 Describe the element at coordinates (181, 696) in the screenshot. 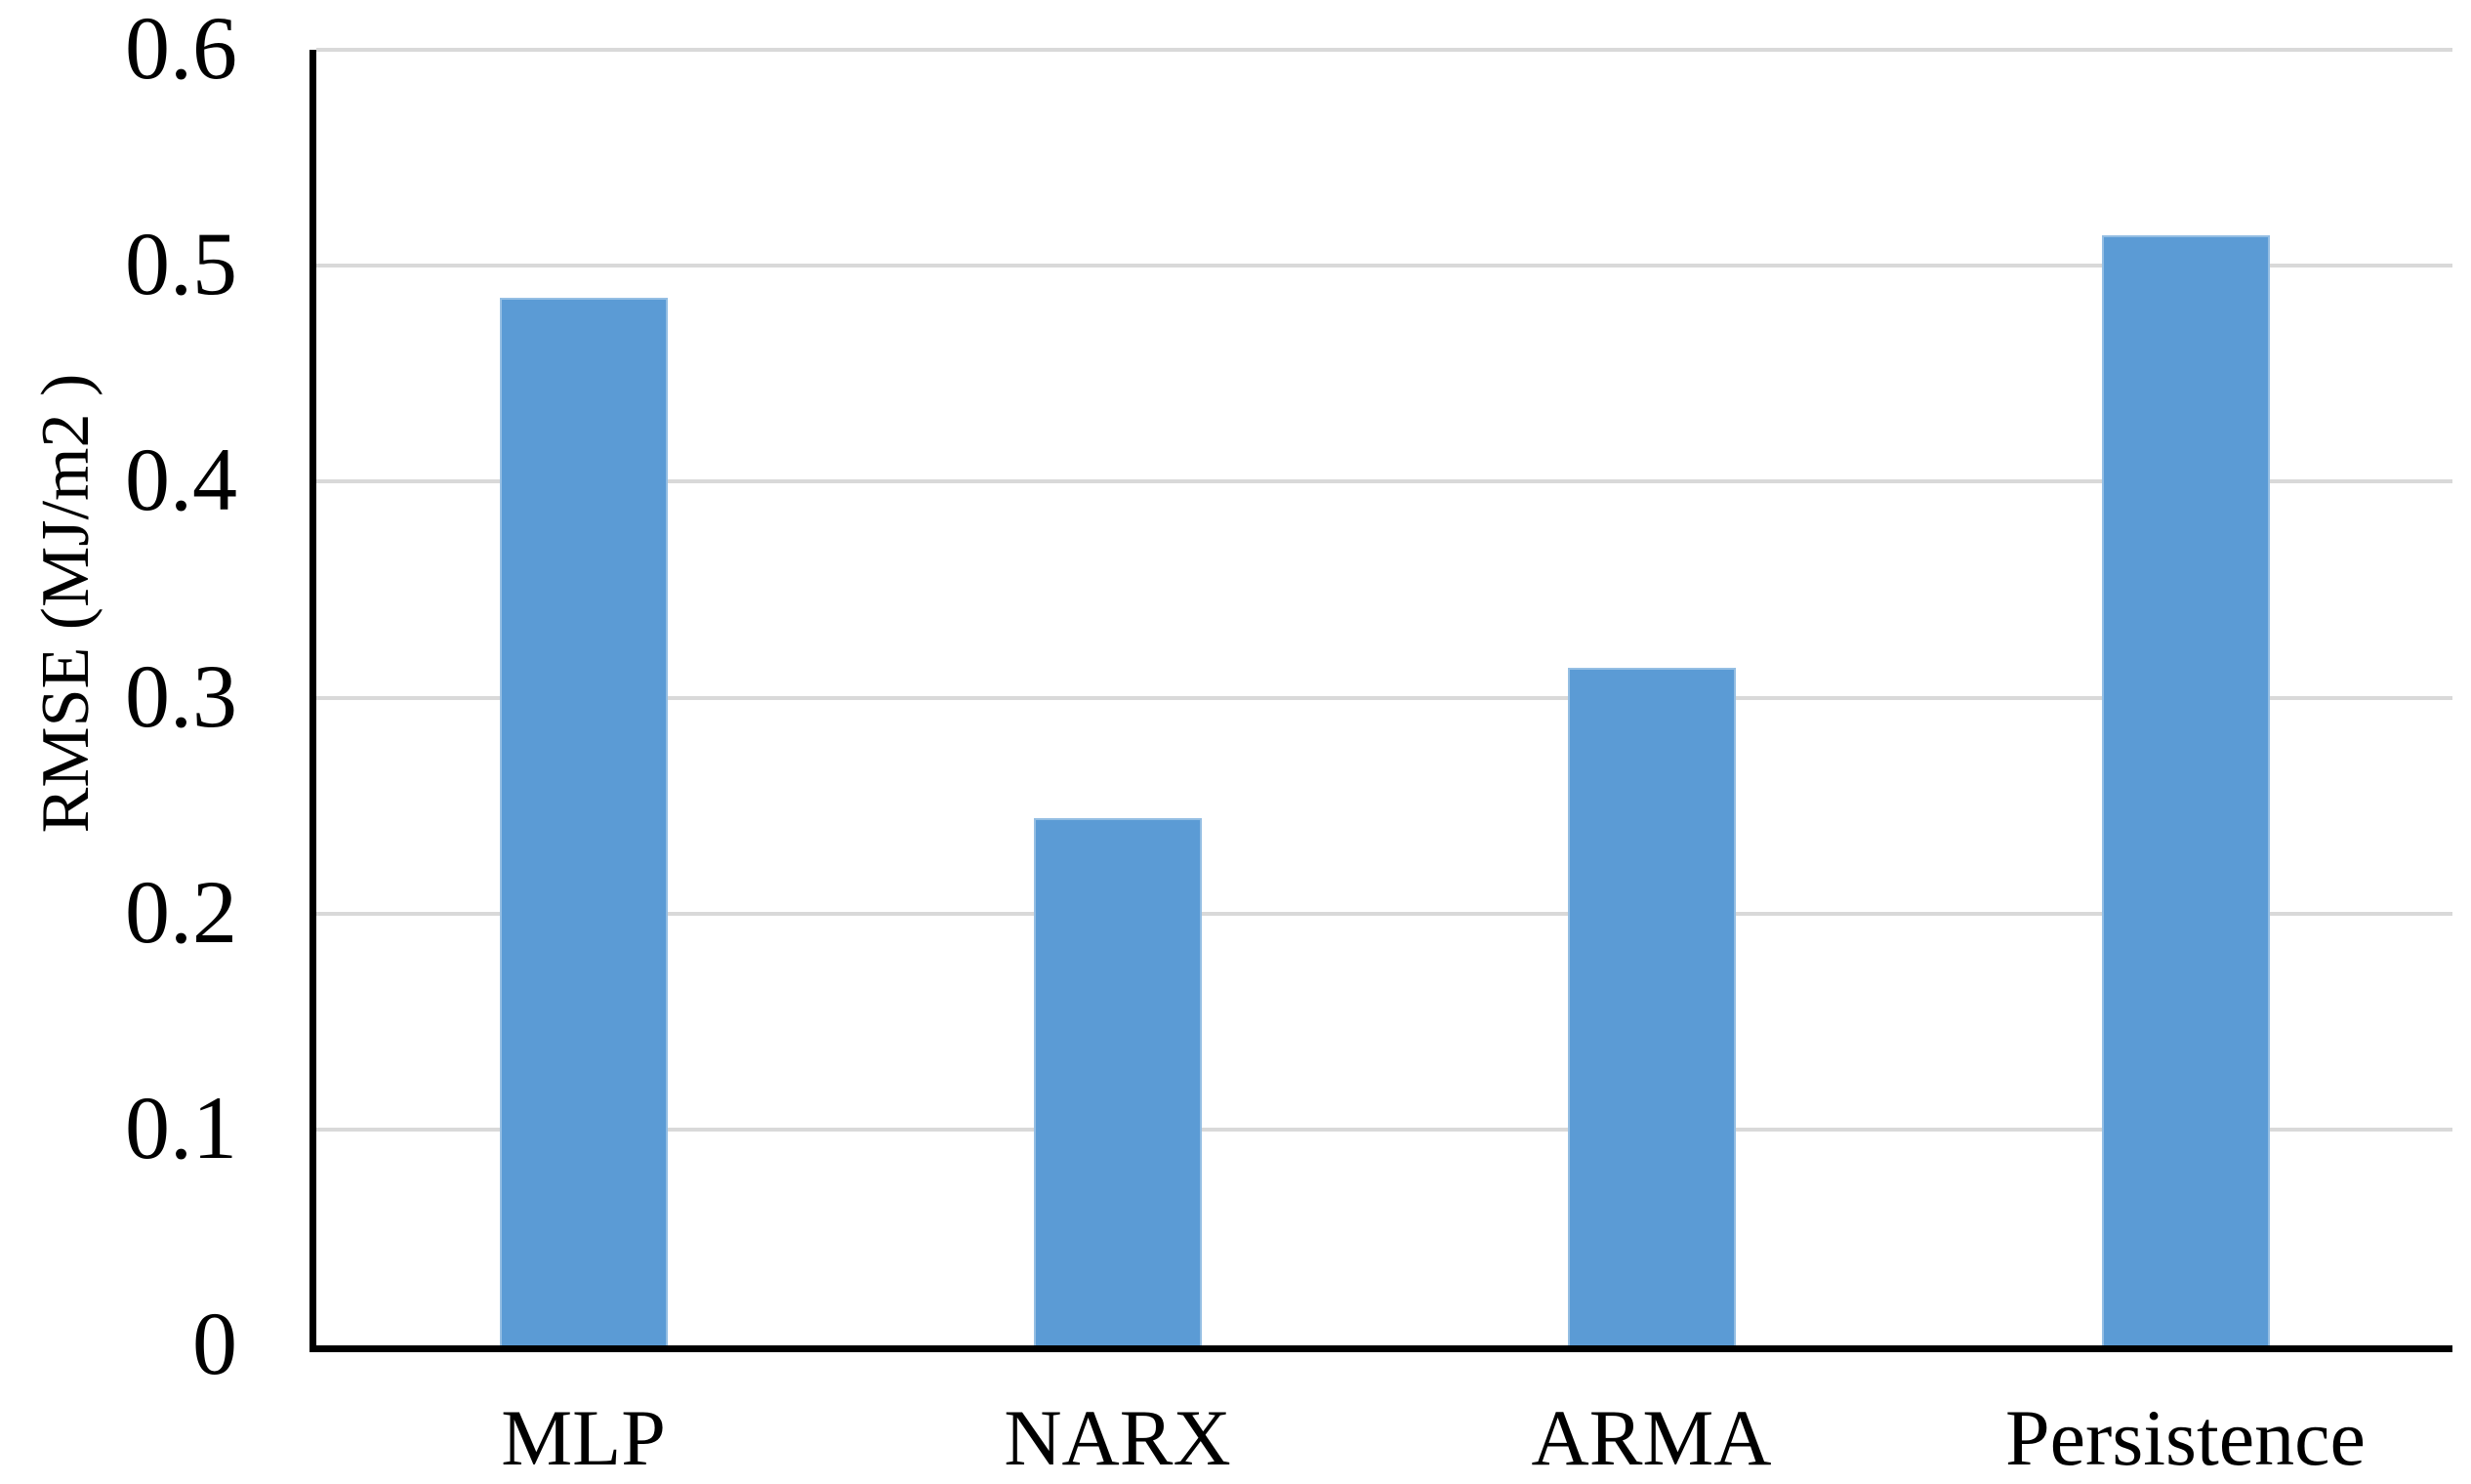

I see `y-tick-label: 0.3` at that location.